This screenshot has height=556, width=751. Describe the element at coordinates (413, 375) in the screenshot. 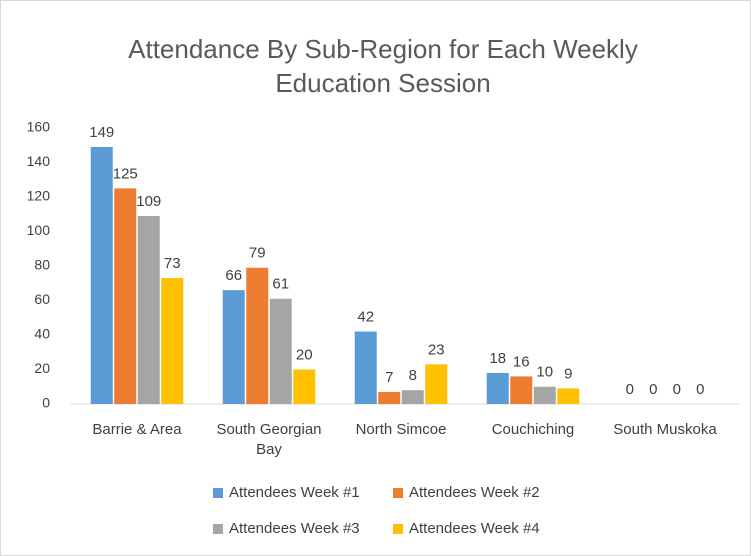

I see `data-label: 8` at that location.